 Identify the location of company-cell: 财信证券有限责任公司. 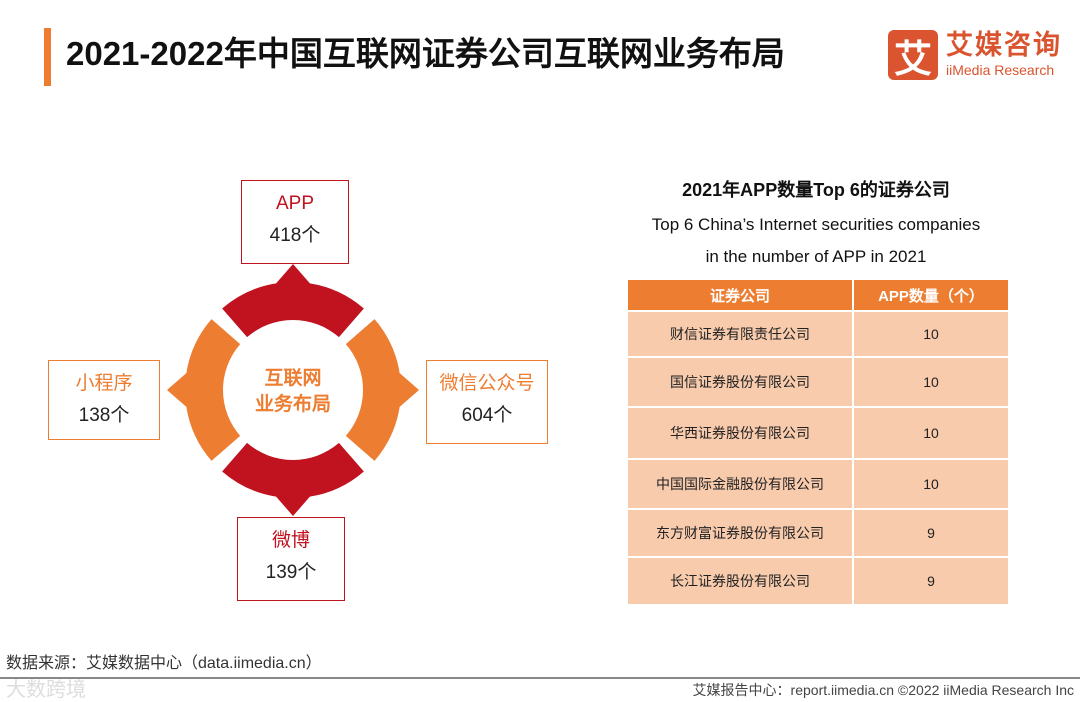
(740, 334).